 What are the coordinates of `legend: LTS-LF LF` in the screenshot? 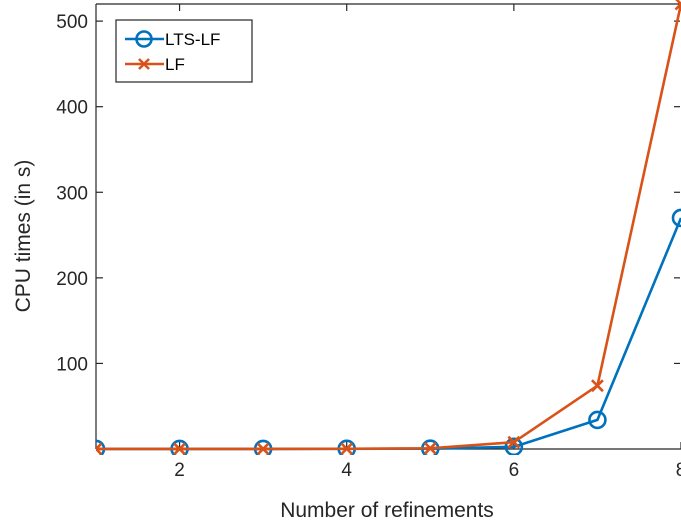 It's located at (184, 51).